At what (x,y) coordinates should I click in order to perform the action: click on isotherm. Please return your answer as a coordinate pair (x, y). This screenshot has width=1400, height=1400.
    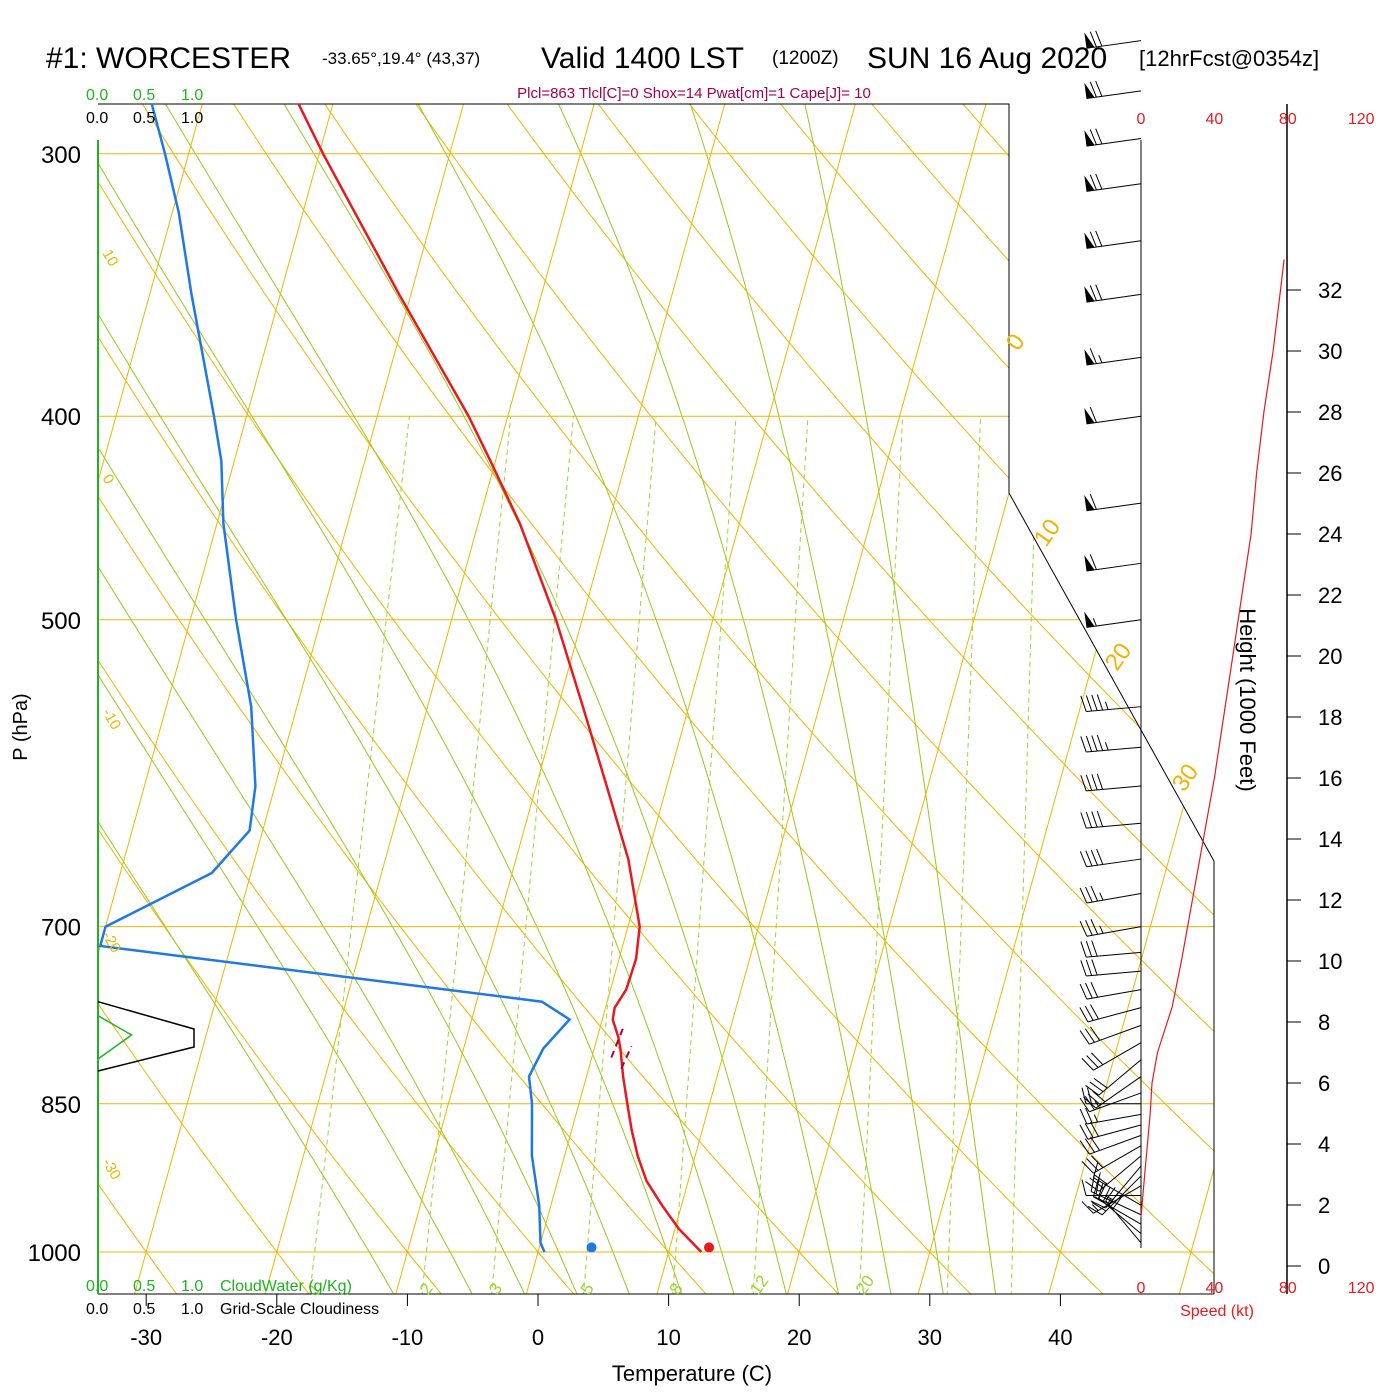
    Looking at the image, I should click on (129, 699).